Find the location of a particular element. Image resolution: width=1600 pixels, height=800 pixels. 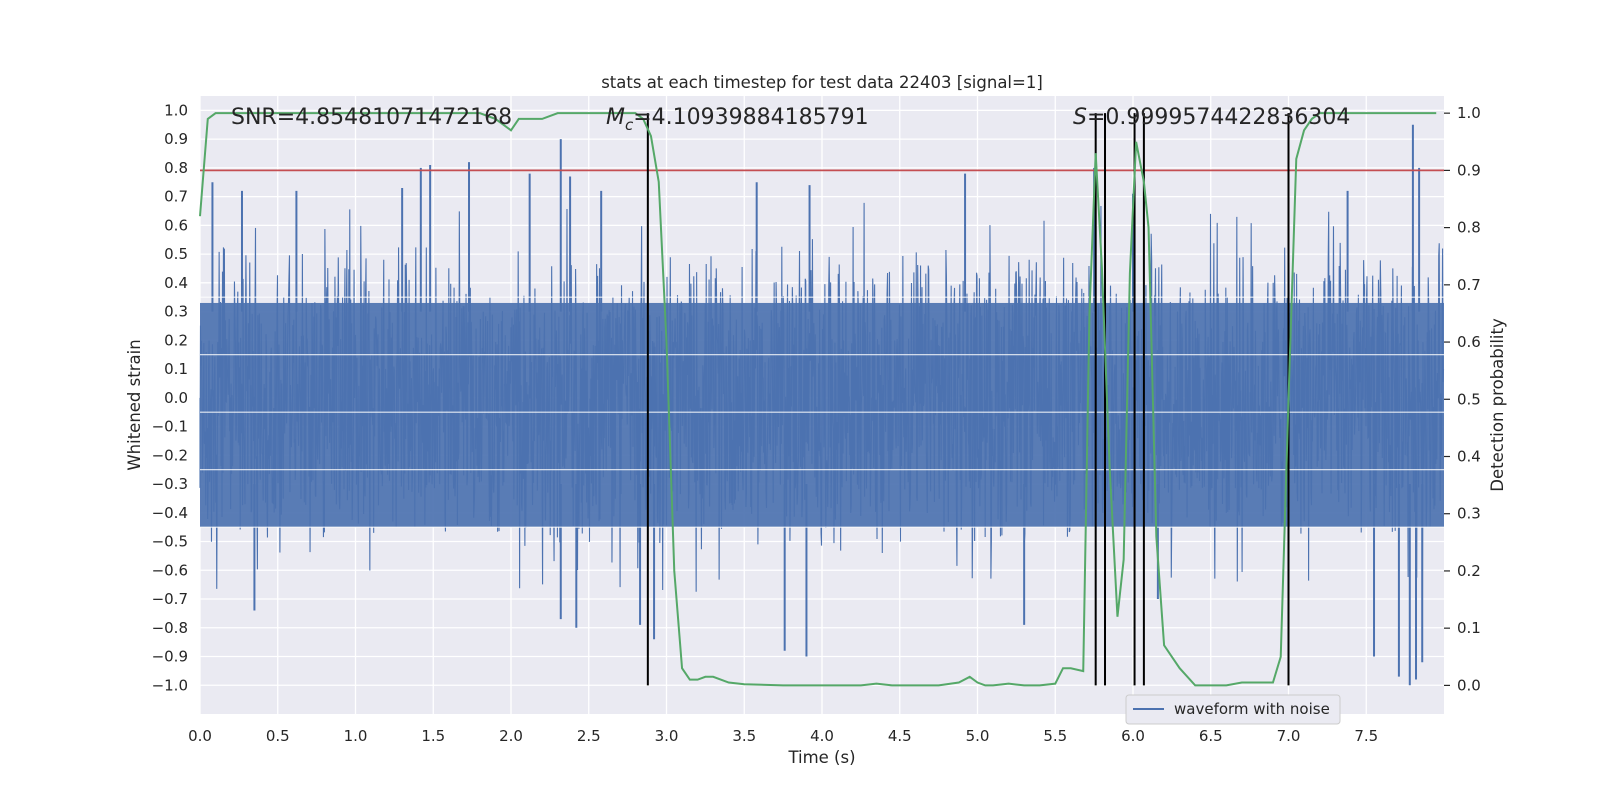

y-tick-label: 1.0 is located at coordinates (176, 110).